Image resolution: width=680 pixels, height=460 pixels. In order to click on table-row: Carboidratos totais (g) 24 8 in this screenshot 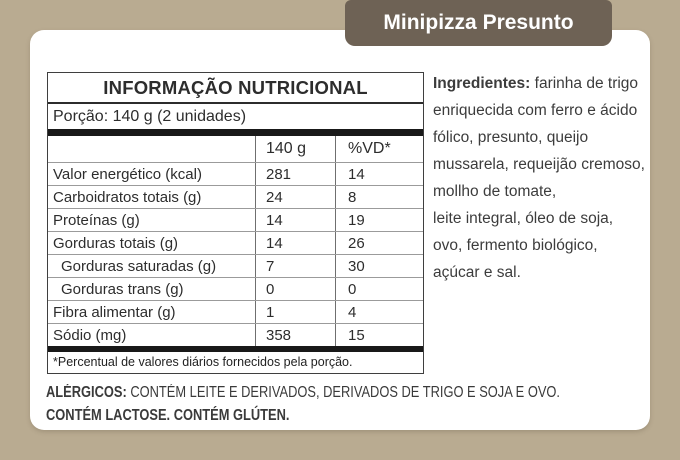, I will do `click(235, 196)`.